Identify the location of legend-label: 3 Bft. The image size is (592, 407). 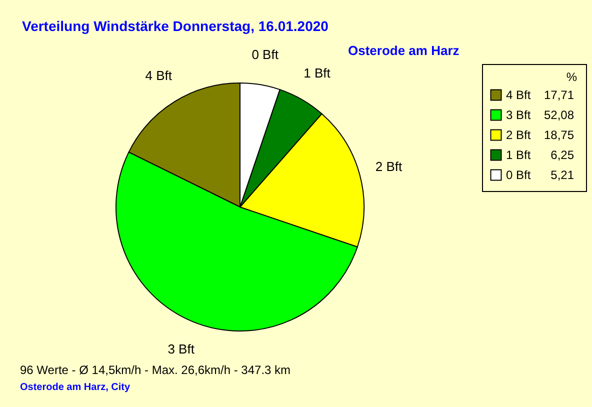
(518, 115).